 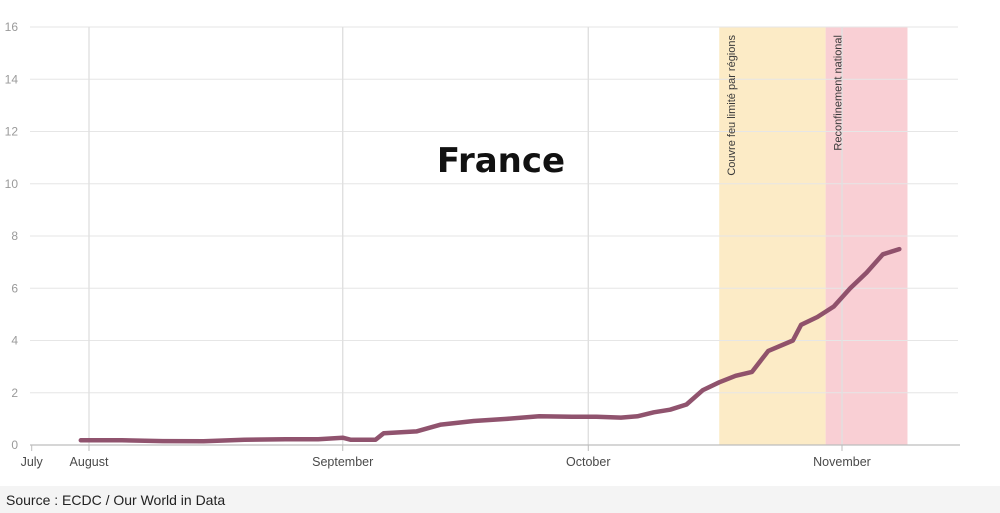 What do you see at coordinates (501, 161) in the screenshot?
I see `chart-title: France` at bounding box center [501, 161].